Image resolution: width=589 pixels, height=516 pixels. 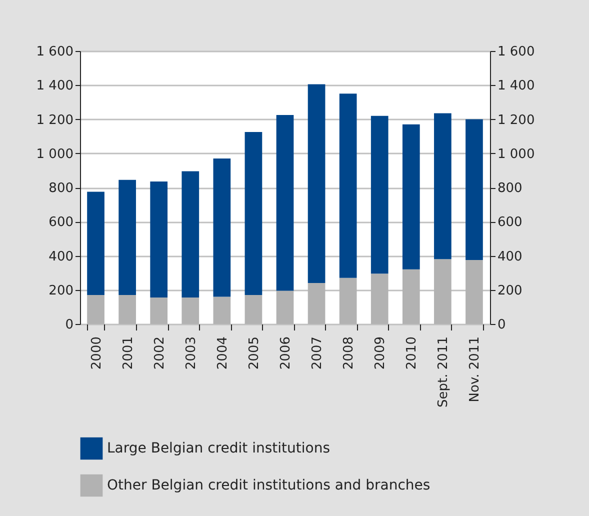 I want to click on y-tick-label: 1 400, so click(x=55, y=86).